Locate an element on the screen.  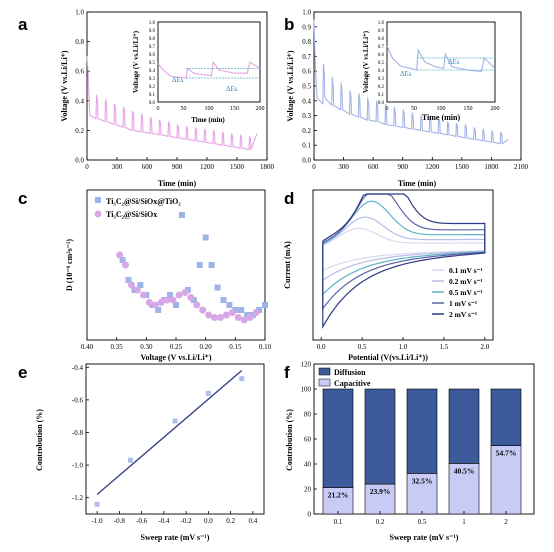
panel-c-ticks: 0.40 0.35 0.30 0.25 0.20 0.15 0.10 is located at coordinates (176, 344).